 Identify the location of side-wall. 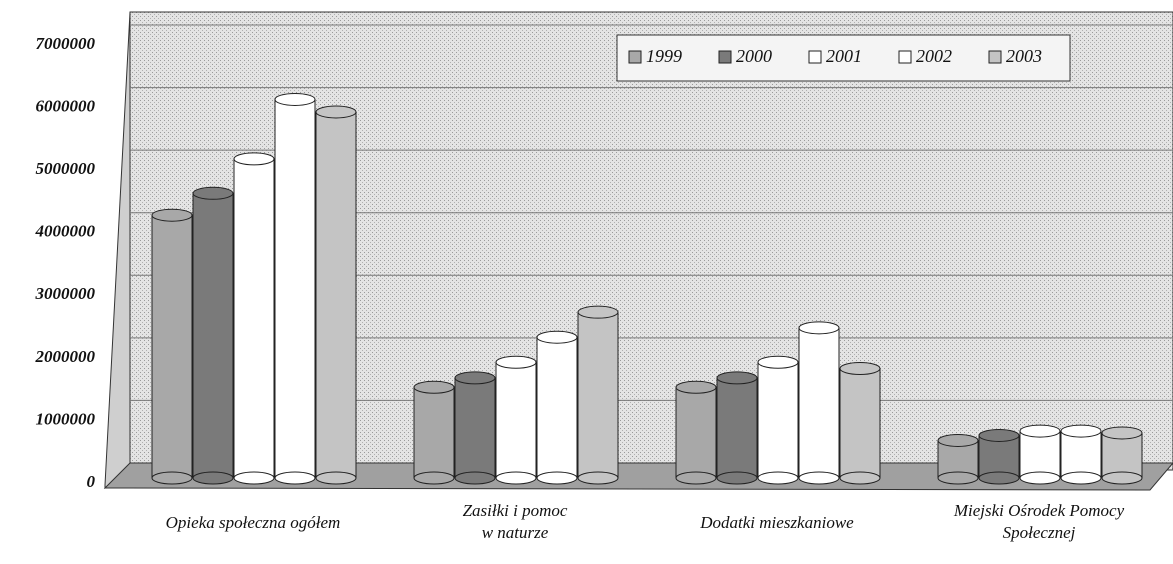
(117, 250).